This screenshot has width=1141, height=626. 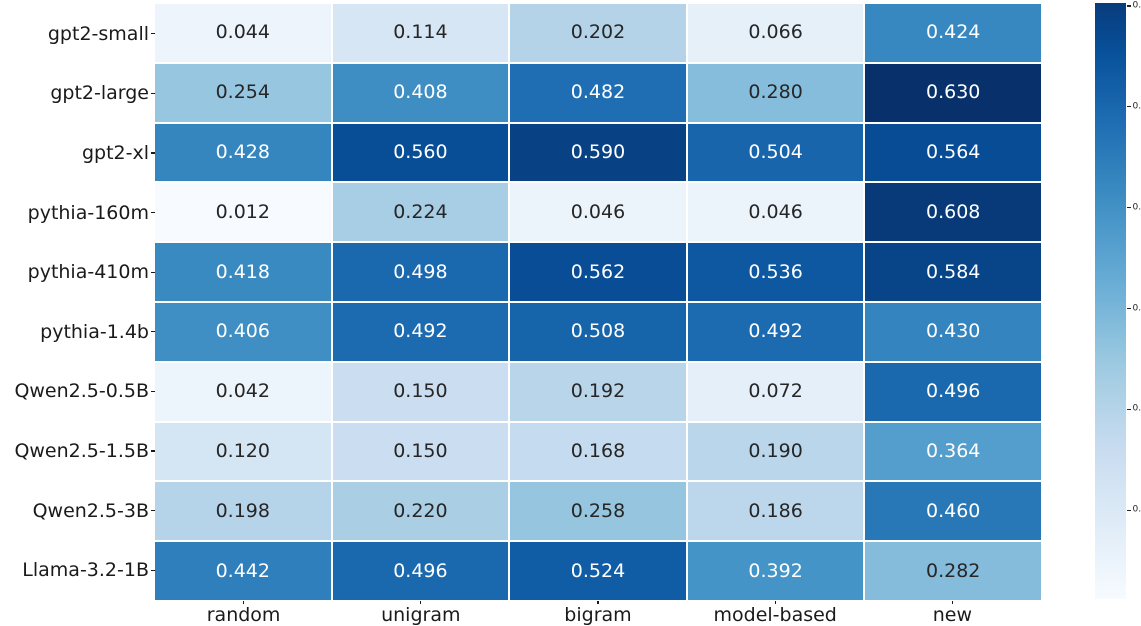 I want to click on cell-value: 0.508, so click(x=598, y=331).